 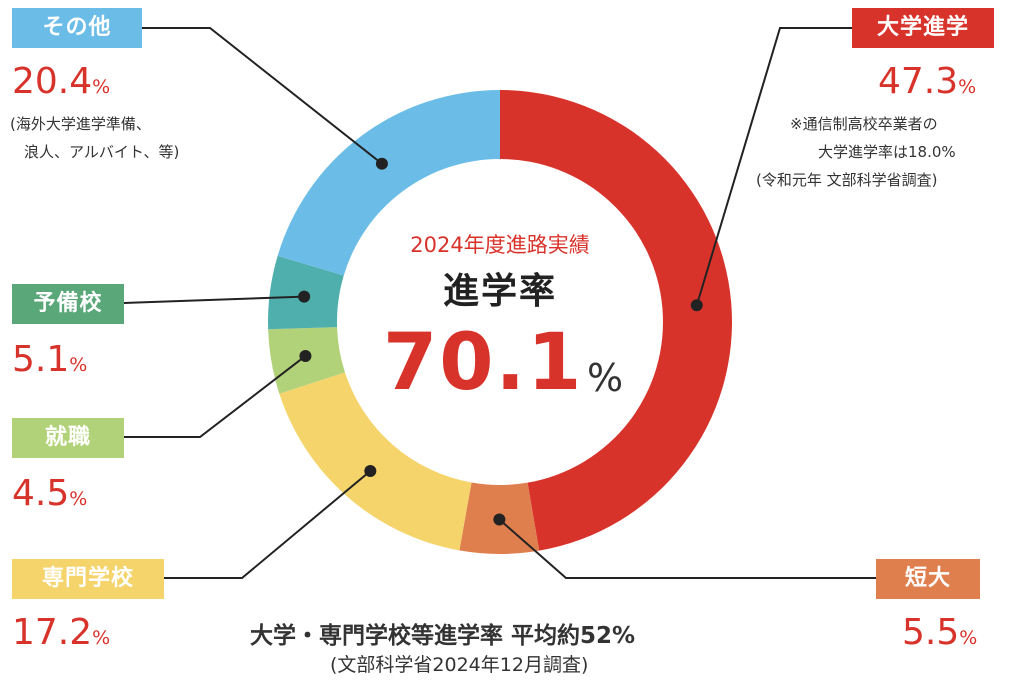 I want to click on slice-label-sonota: その他, so click(x=77, y=28).